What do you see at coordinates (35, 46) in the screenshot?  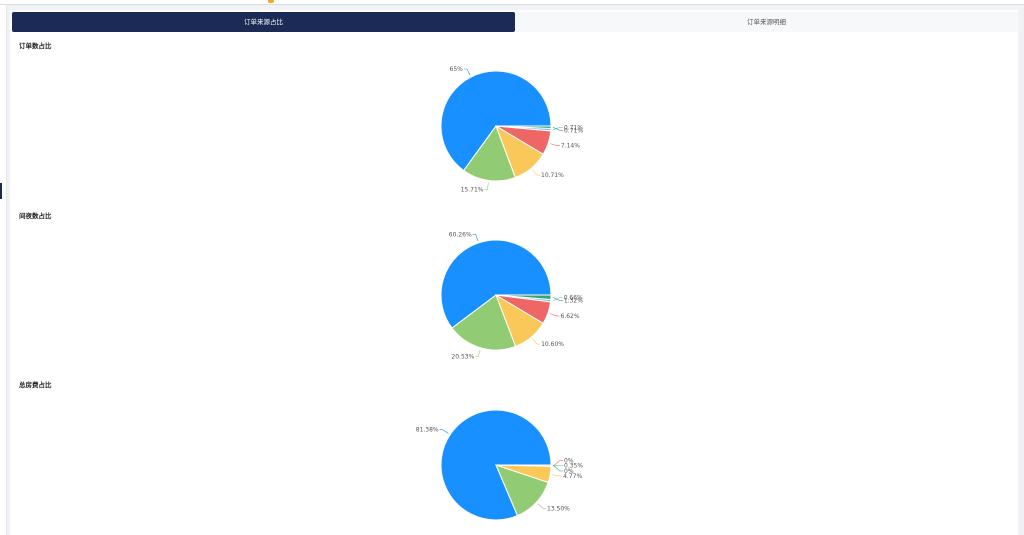 I see `chart-title-orders: 订单数占比` at bounding box center [35, 46].